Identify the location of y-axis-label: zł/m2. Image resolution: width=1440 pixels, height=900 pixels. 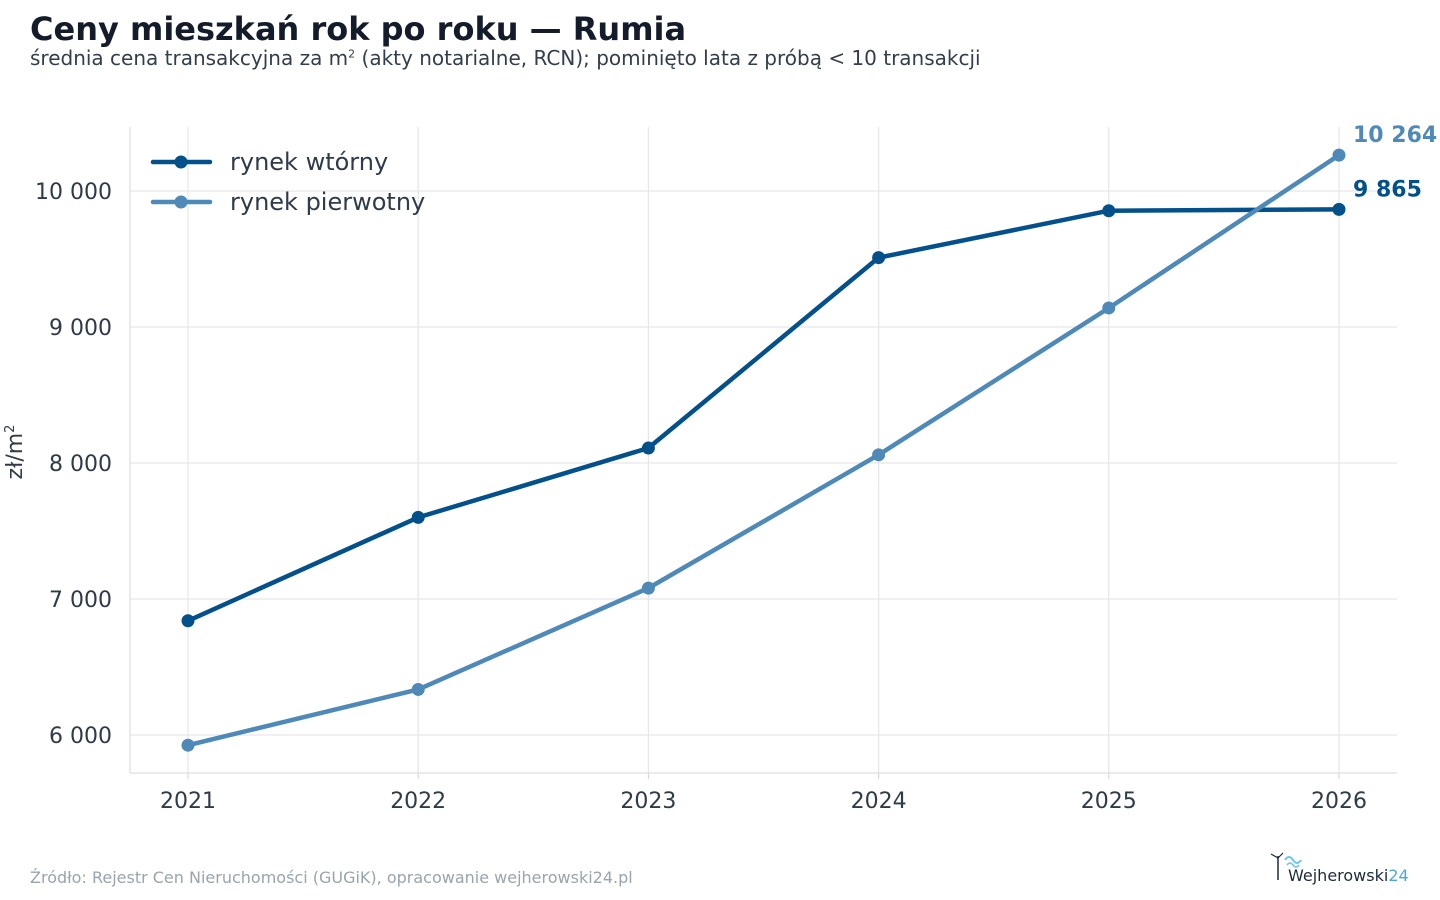
(15, 452).